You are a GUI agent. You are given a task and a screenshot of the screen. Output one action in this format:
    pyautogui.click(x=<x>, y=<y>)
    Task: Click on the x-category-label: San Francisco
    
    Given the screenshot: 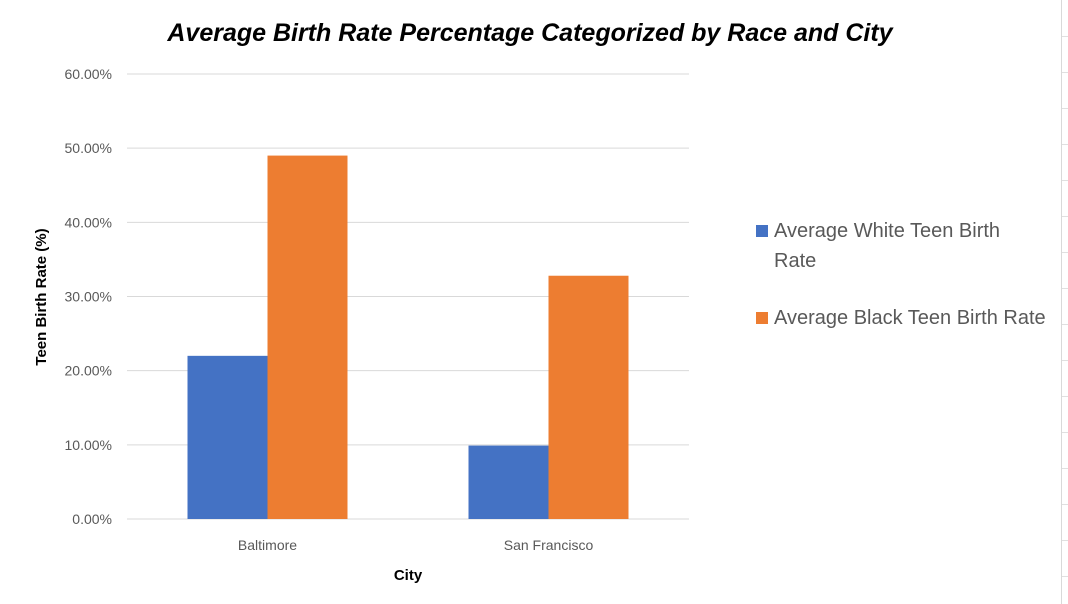 What is the action you would take?
    pyautogui.click(x=549, y=545)
    